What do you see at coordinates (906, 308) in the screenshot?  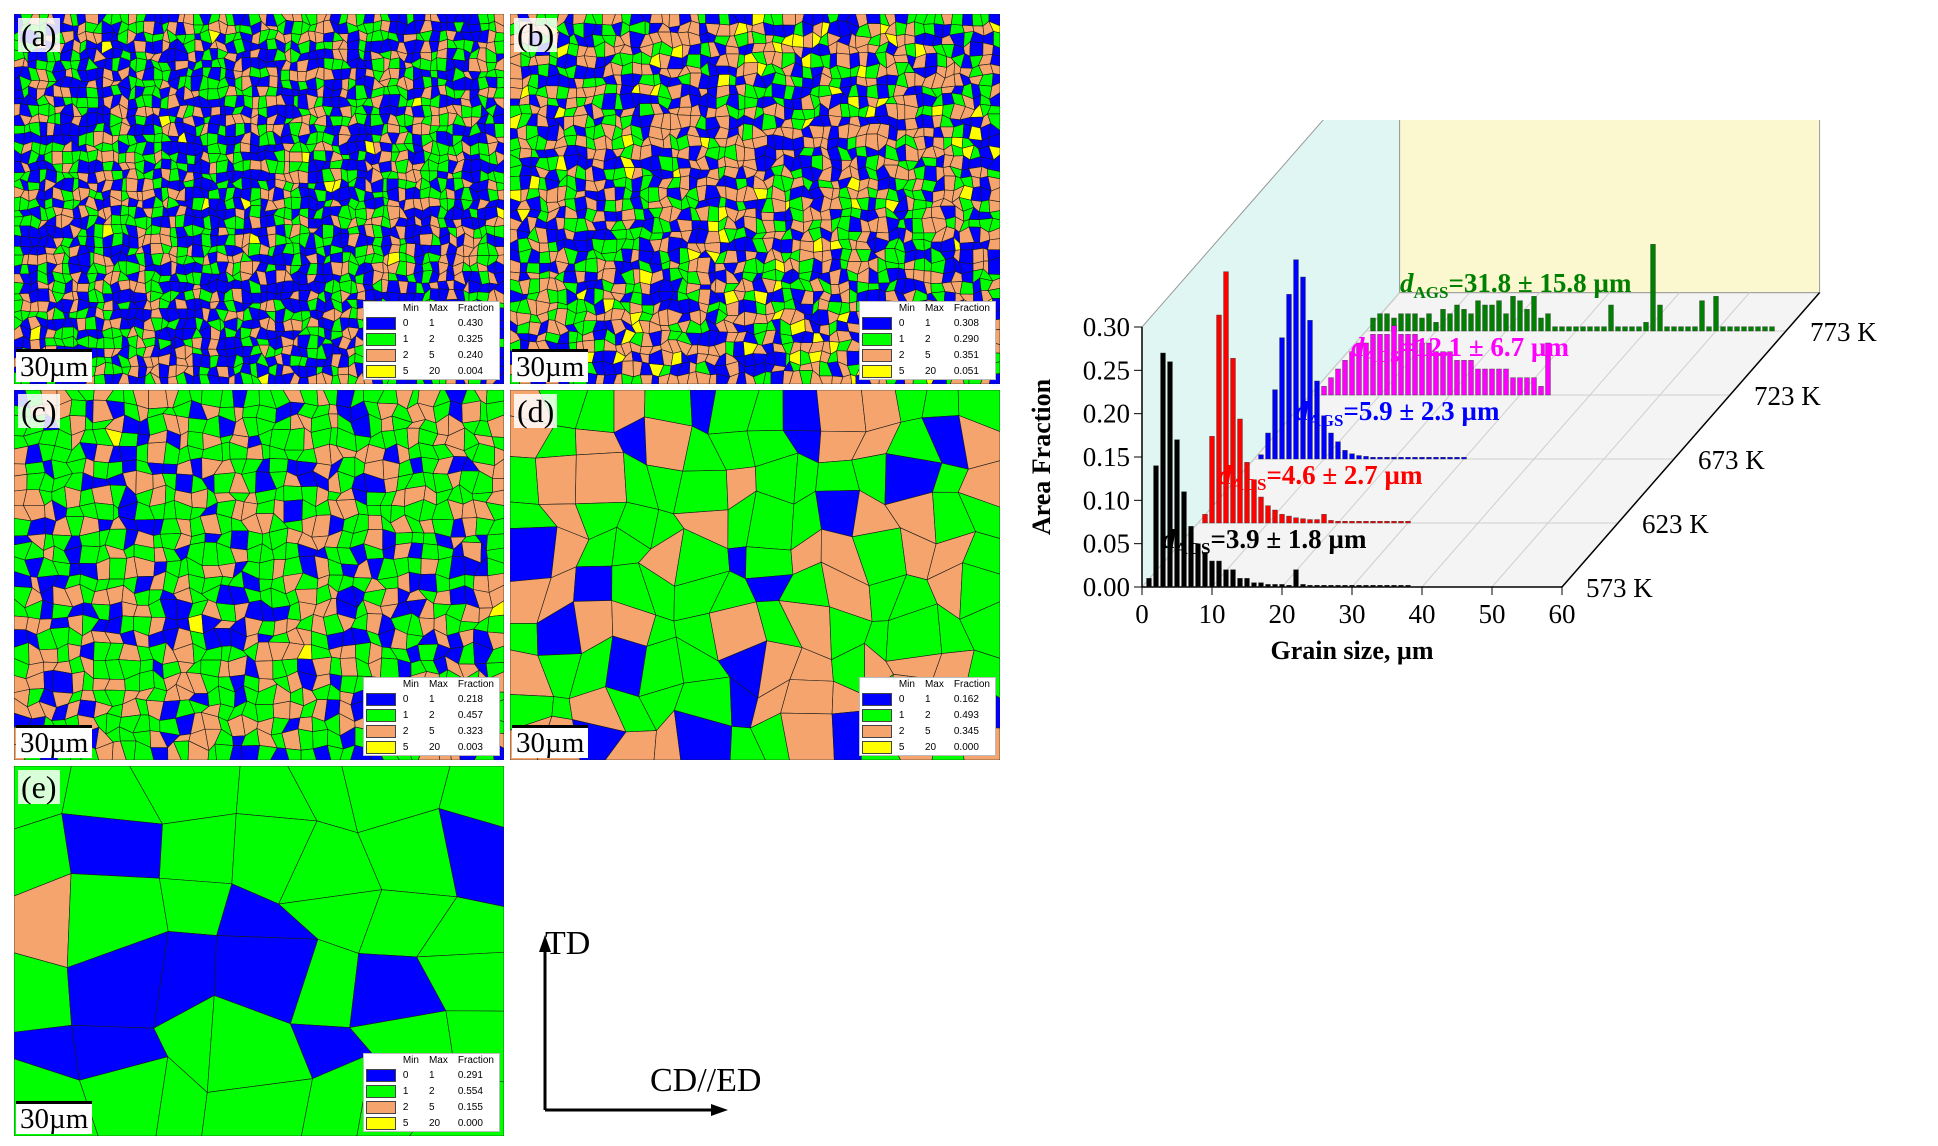 I see `legend-header: Min` at bounding box center [906, 308].